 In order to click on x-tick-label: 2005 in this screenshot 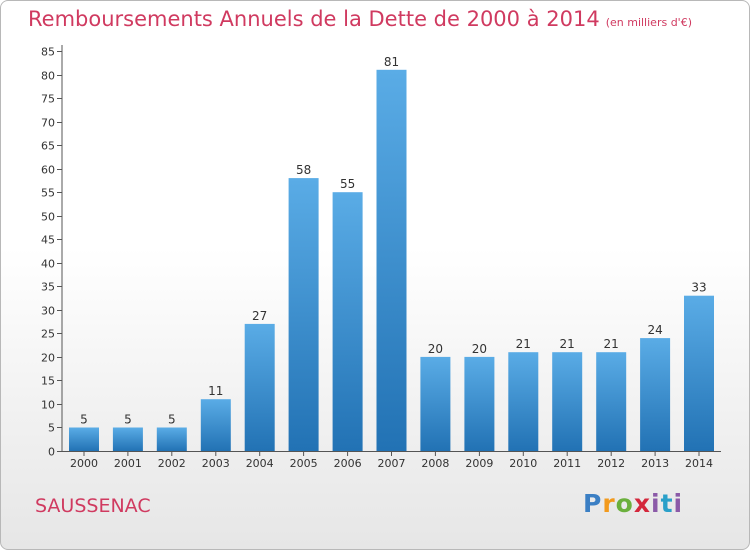, I will do `click(304, 463)`.